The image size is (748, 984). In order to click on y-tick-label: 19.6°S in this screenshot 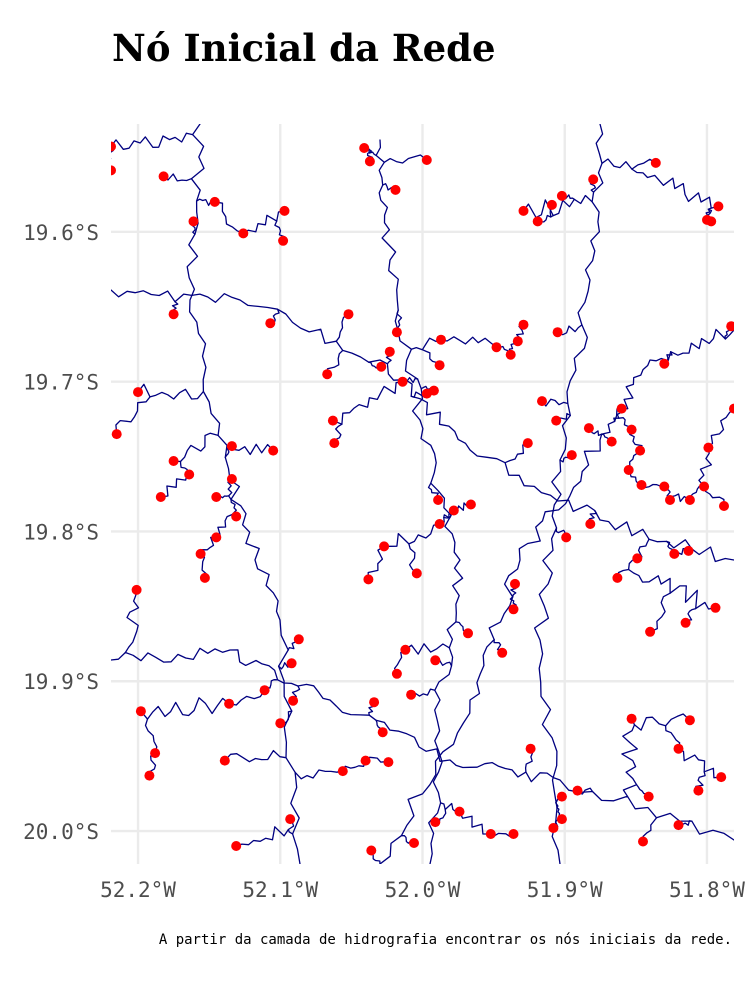, I will do `click(61, 233)`.